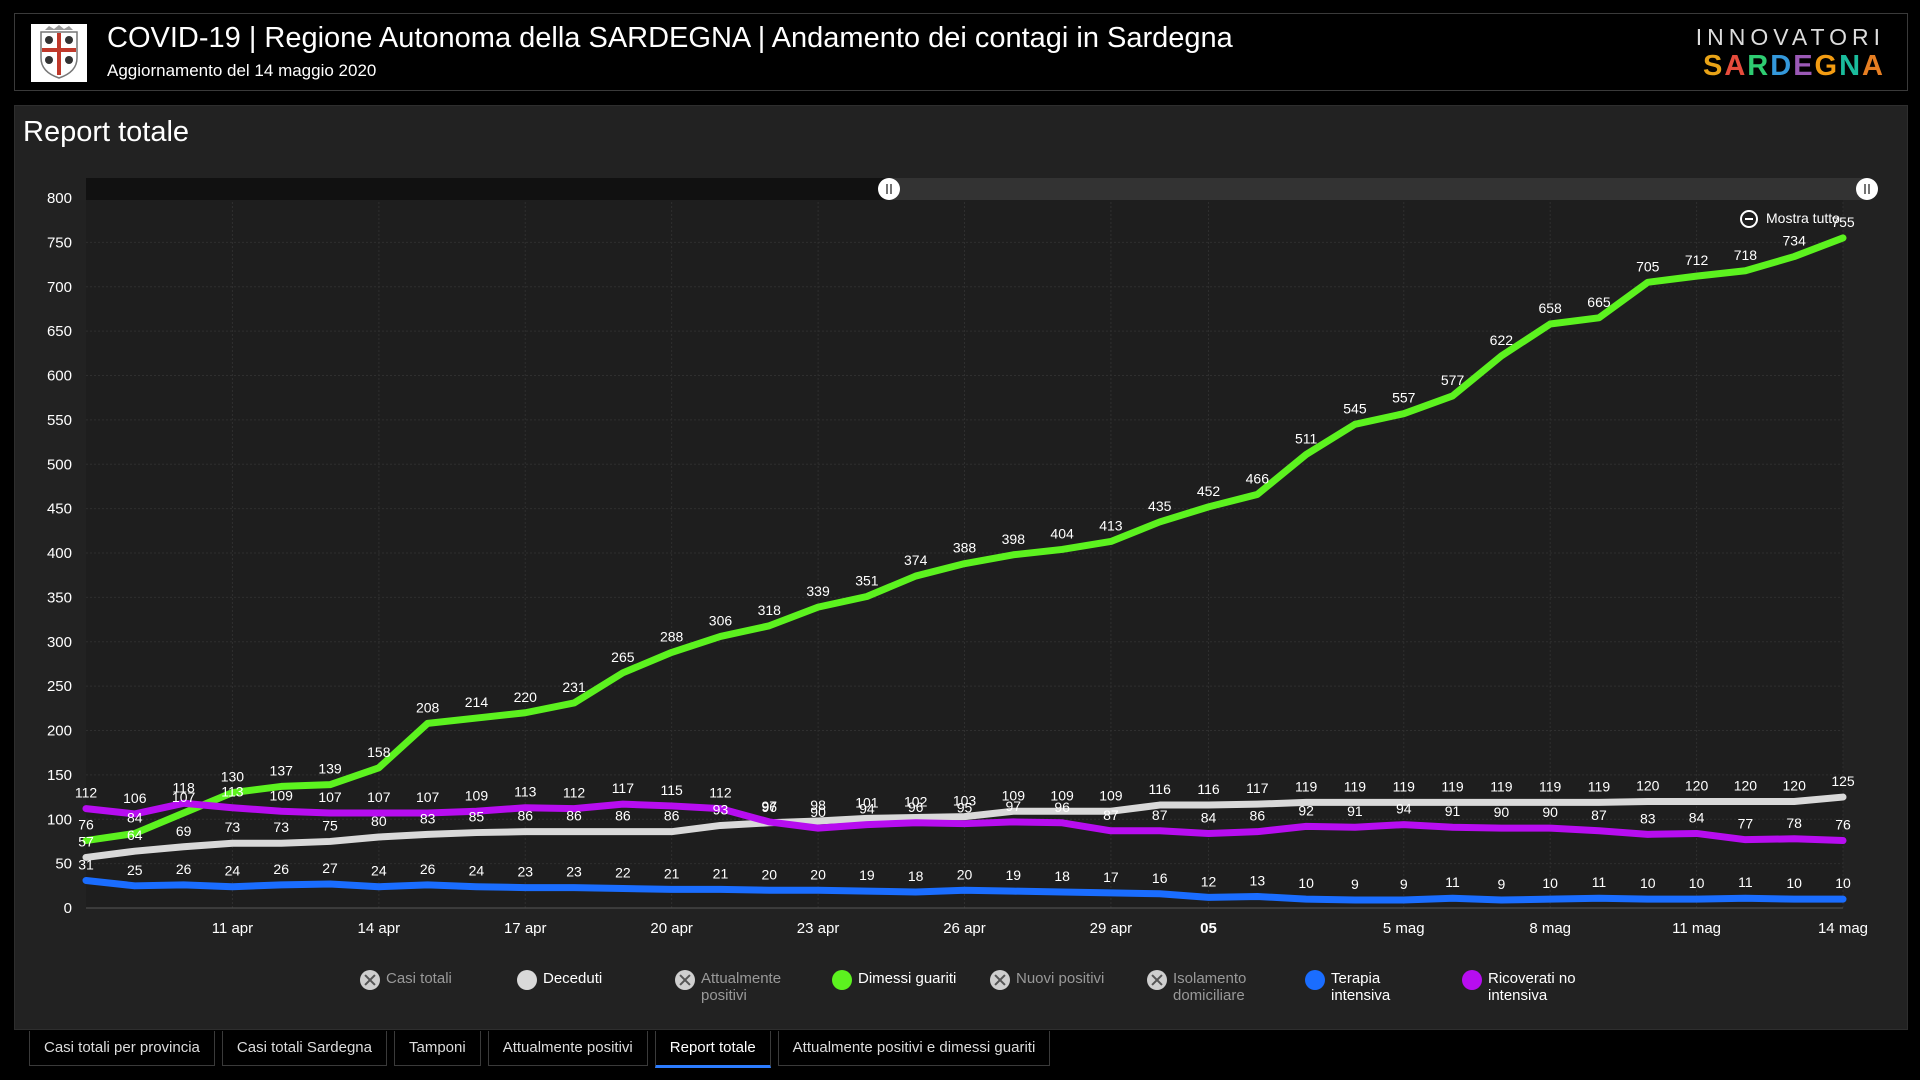 The image size is (1920, 1080). Describe the element at coordinates (574, 793) in the screenshot. I see `data-label: 112` at that location.